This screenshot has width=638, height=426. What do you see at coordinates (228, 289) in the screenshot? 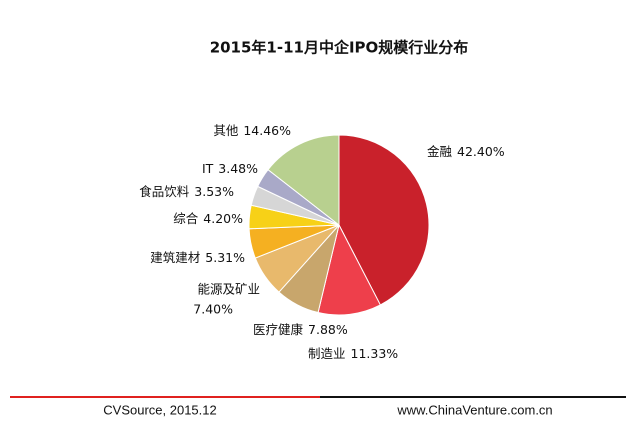
I see `slice-label: 能源及矿业` at bounding box center [228, 289].